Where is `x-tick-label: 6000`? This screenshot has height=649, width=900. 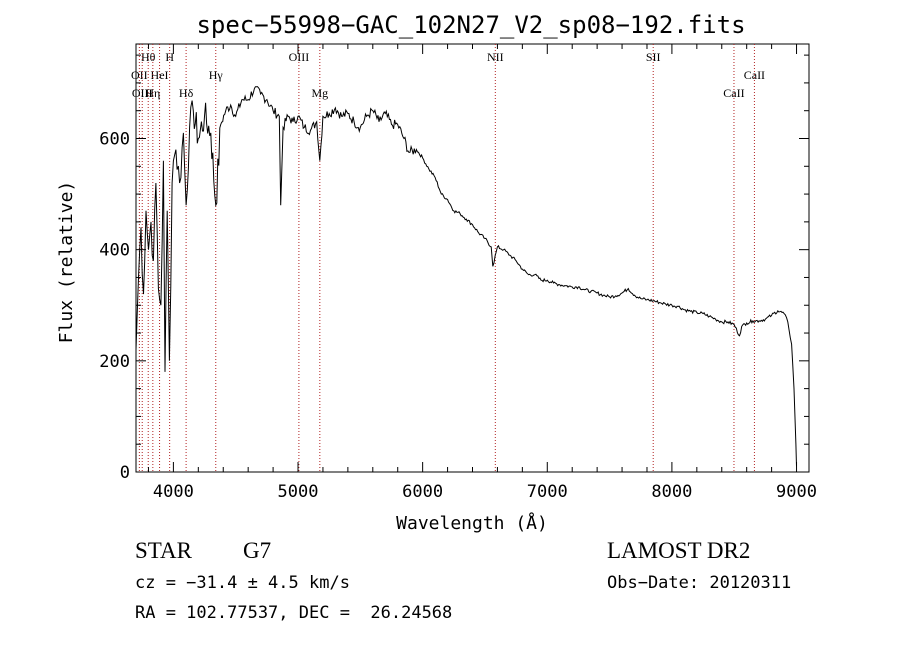
x-tick-label: 6000 is located at coordinates (422, 492).